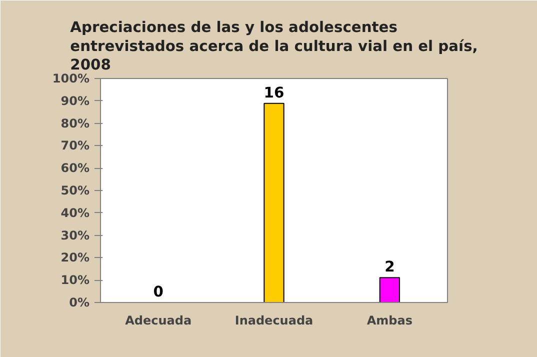 The height and width of the screenshot is (357, 537). What do you see at coordinates (274, 46) in the screenshot?
I see `chart-title: Apreciaciones de las y los adolescentes entrevistados acerca de la cultura vial en el país, 2008` at bounding box center [274, 46].